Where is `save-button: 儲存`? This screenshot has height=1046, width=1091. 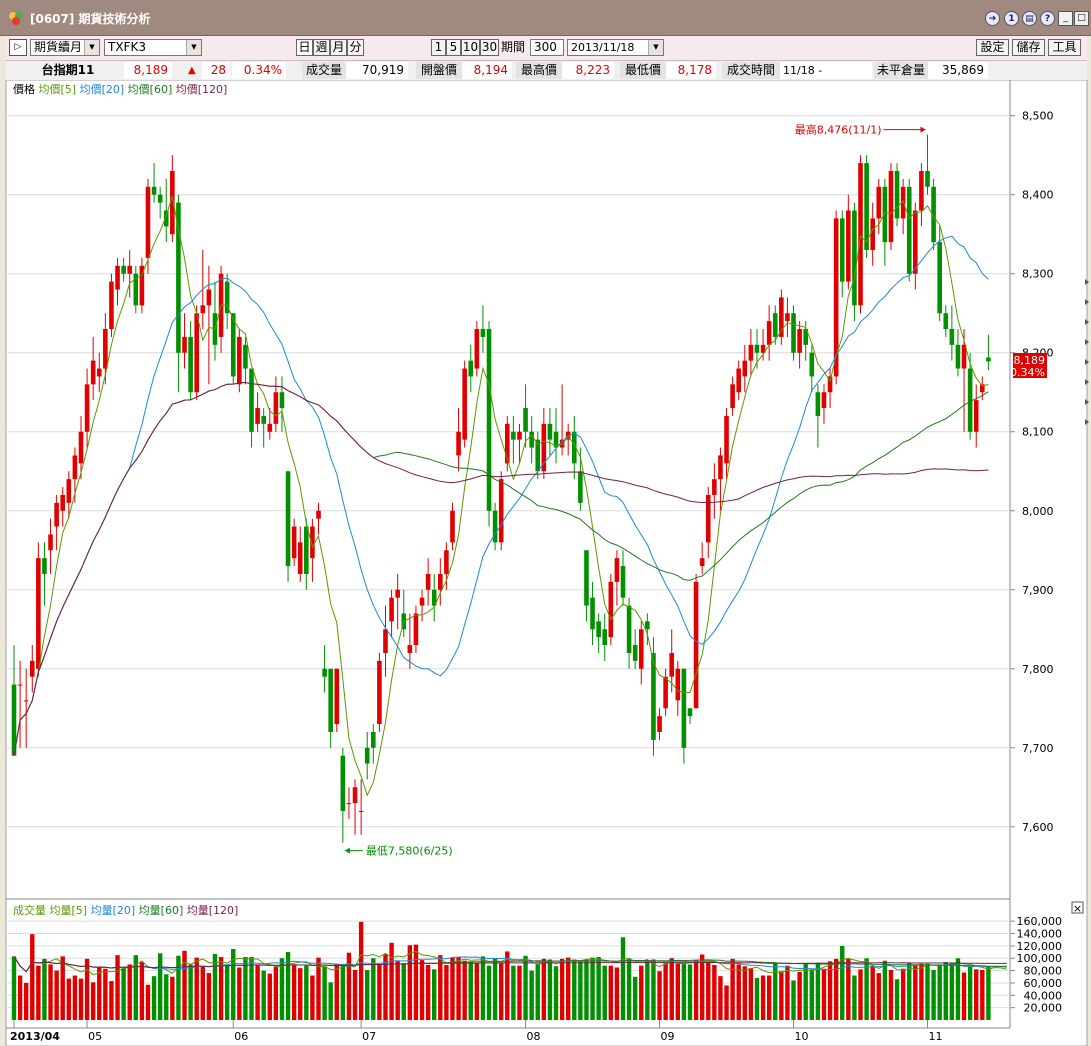
save-button: 儲存 is located at coordinates (1028, 47).